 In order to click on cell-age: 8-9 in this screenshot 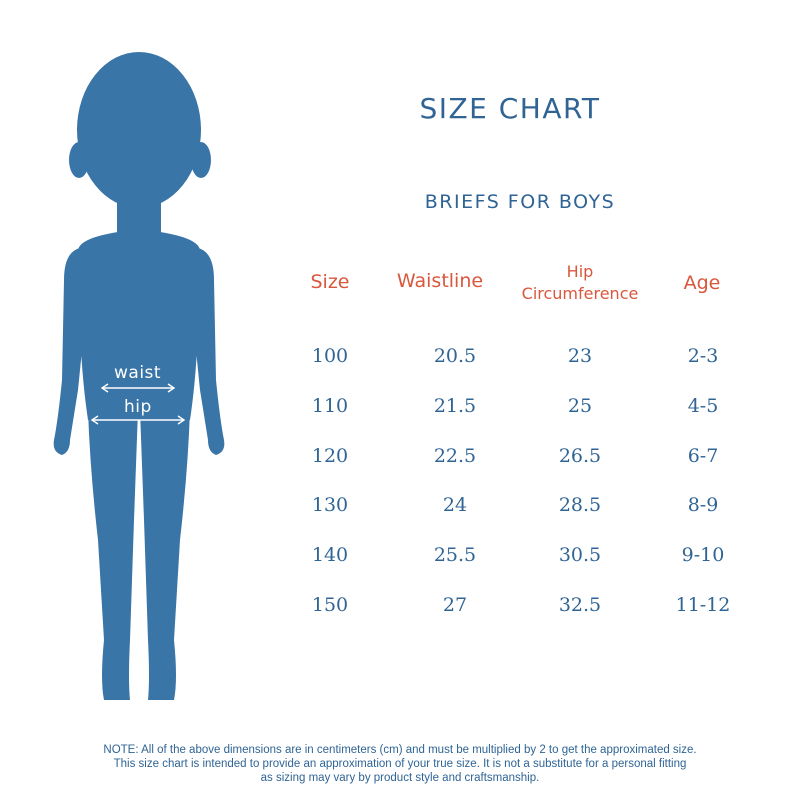, I will do `click(703, 505)`.